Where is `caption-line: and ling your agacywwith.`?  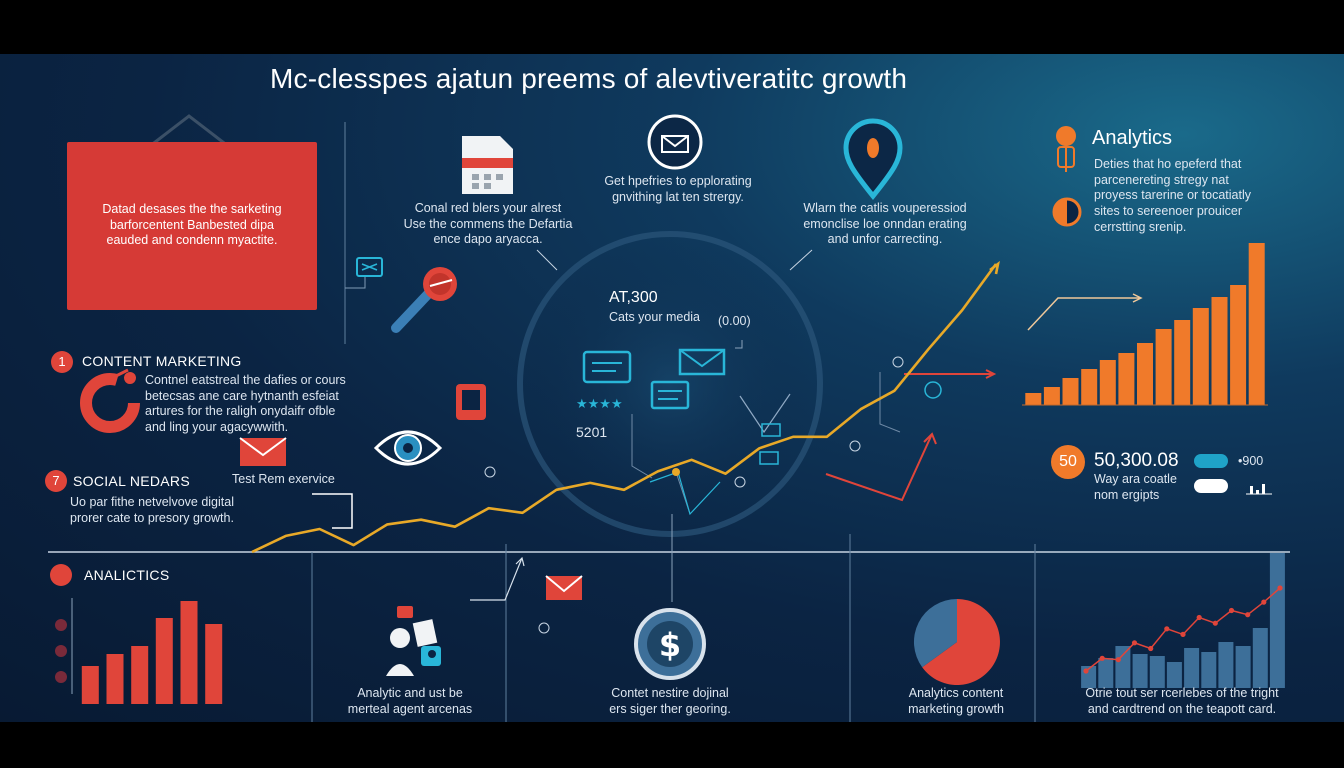
caption-line: and ling your agacywwith. is located at coordinates (217, 426).